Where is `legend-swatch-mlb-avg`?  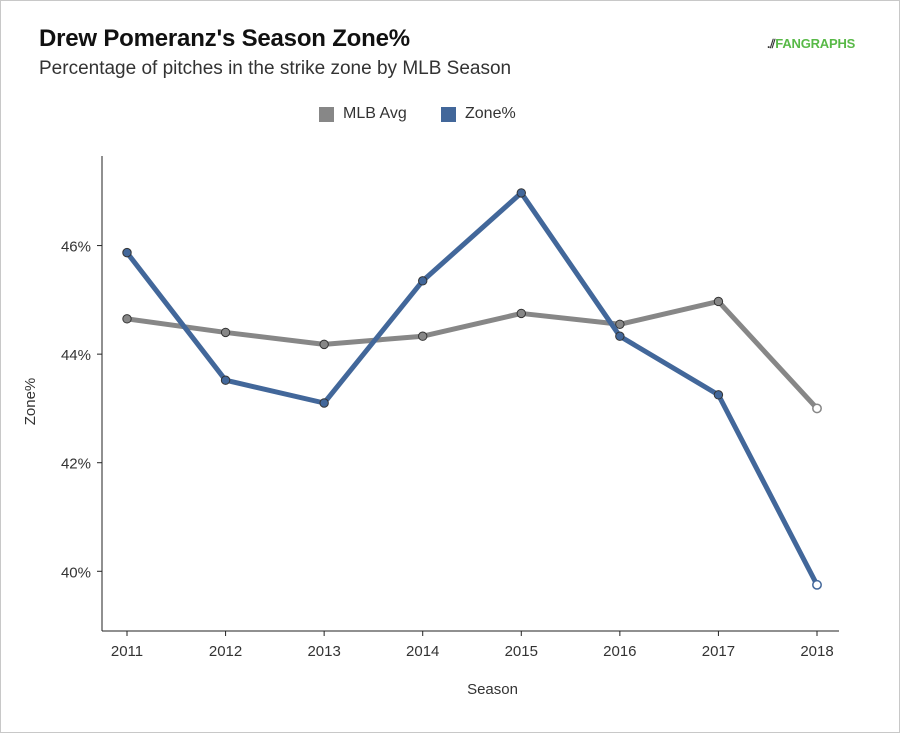
legend-swatch-mlb-avg is located at coordinates (326, 114).